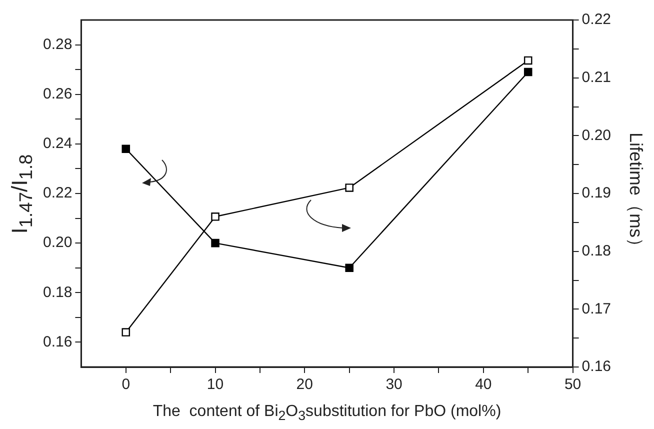  I want to click on y2-tick-label: 0.21, so click(597, 77).